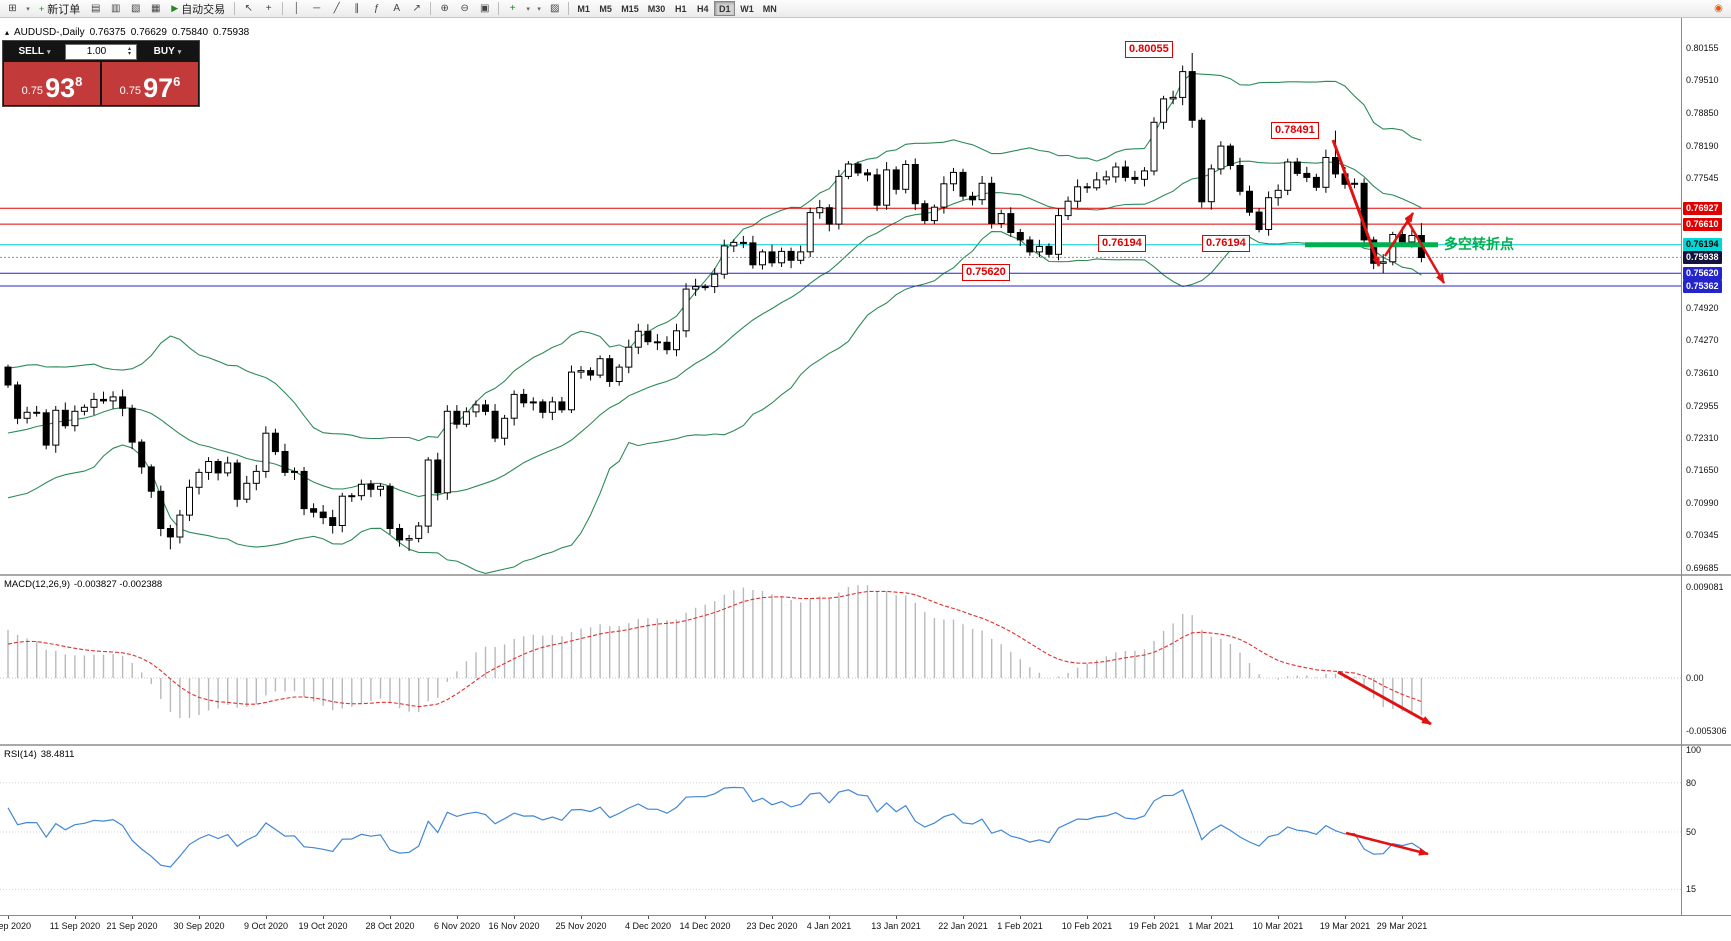  What do you see at coordinates (96, 8) in the screenshot?
I see `market-watch-icon: ▤` at bounding box center [96, 8].